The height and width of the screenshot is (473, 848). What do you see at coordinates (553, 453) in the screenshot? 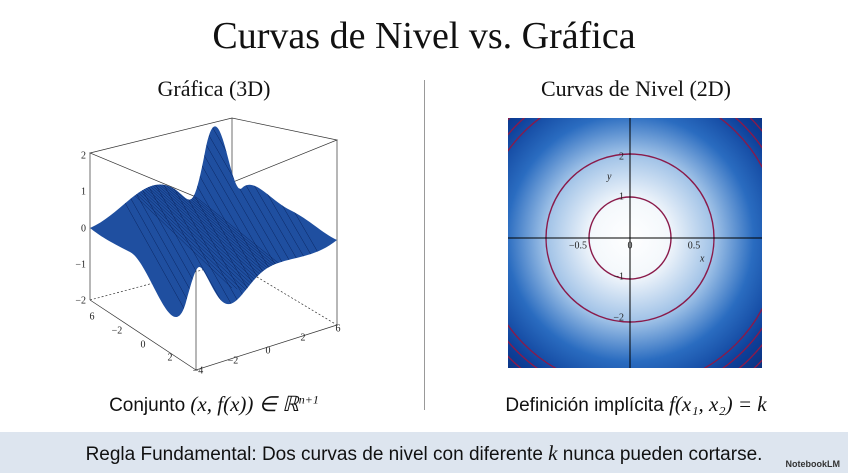
I see `footer-k: k` at bounding box center [553, 453].